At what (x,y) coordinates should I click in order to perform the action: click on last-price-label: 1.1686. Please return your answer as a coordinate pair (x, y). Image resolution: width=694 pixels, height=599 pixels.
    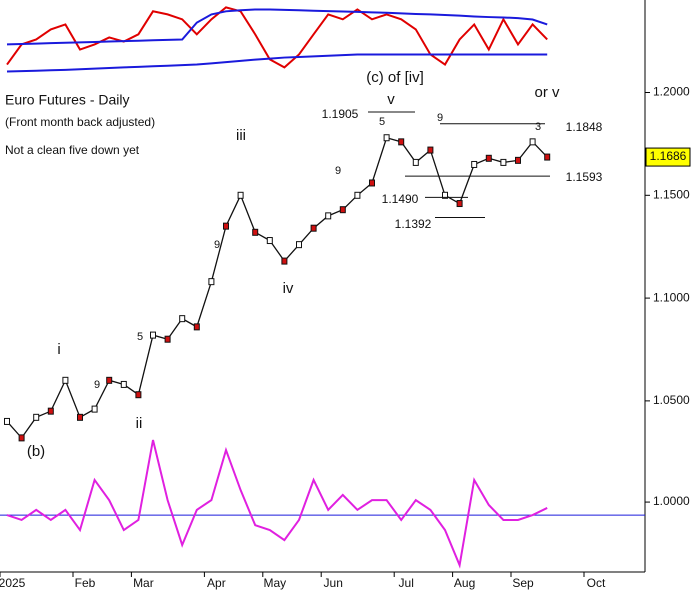
    Looking at the image, I should click on (668, 156).